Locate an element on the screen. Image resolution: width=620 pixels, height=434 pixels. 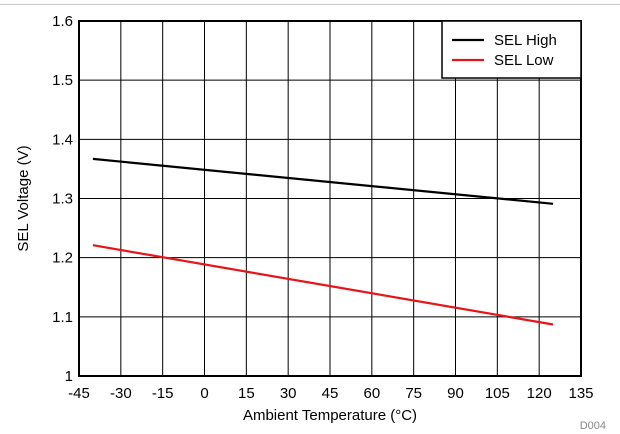
x-tick-label: 45 is located at coordinates (330, 393).